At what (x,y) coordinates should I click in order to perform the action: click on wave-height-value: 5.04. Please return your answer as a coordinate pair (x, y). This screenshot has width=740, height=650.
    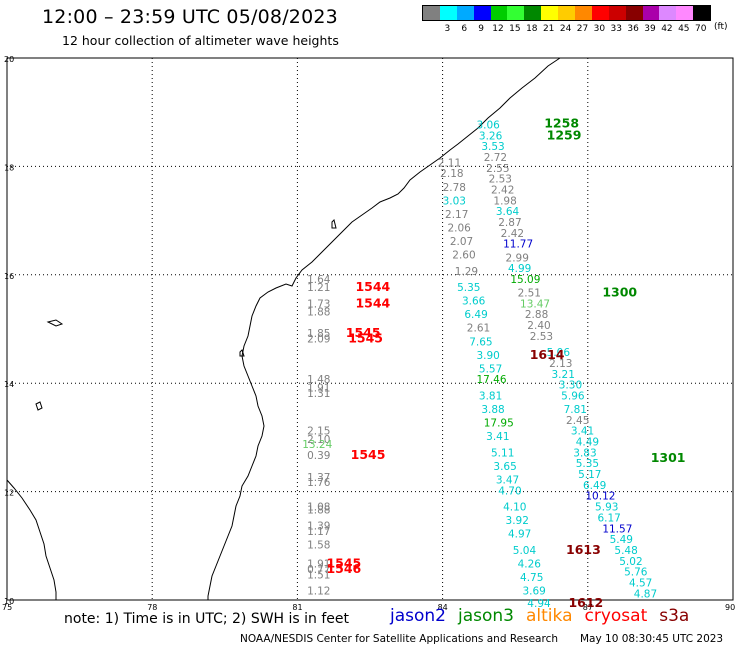
    Looking at the image, I should click on (525, 551).